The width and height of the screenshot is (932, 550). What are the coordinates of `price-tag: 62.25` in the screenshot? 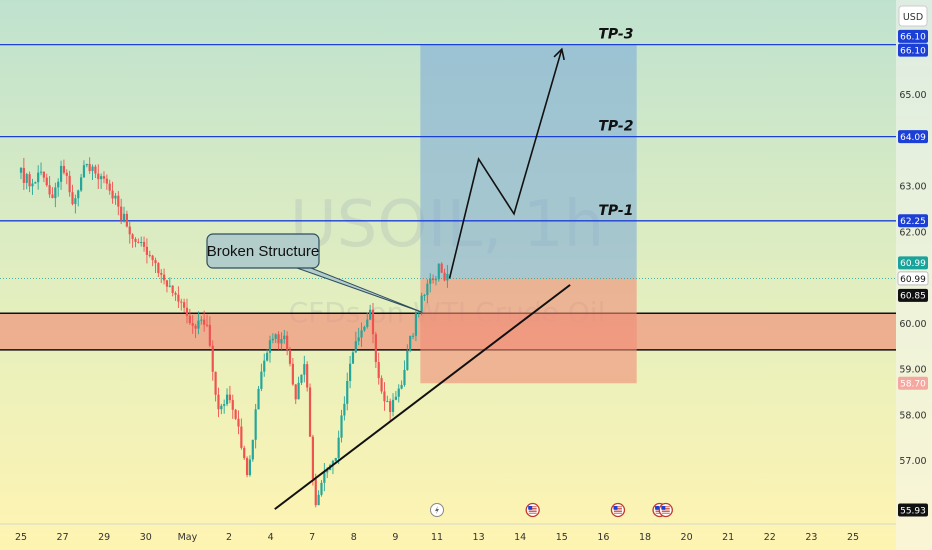 It's located at (913, 221).